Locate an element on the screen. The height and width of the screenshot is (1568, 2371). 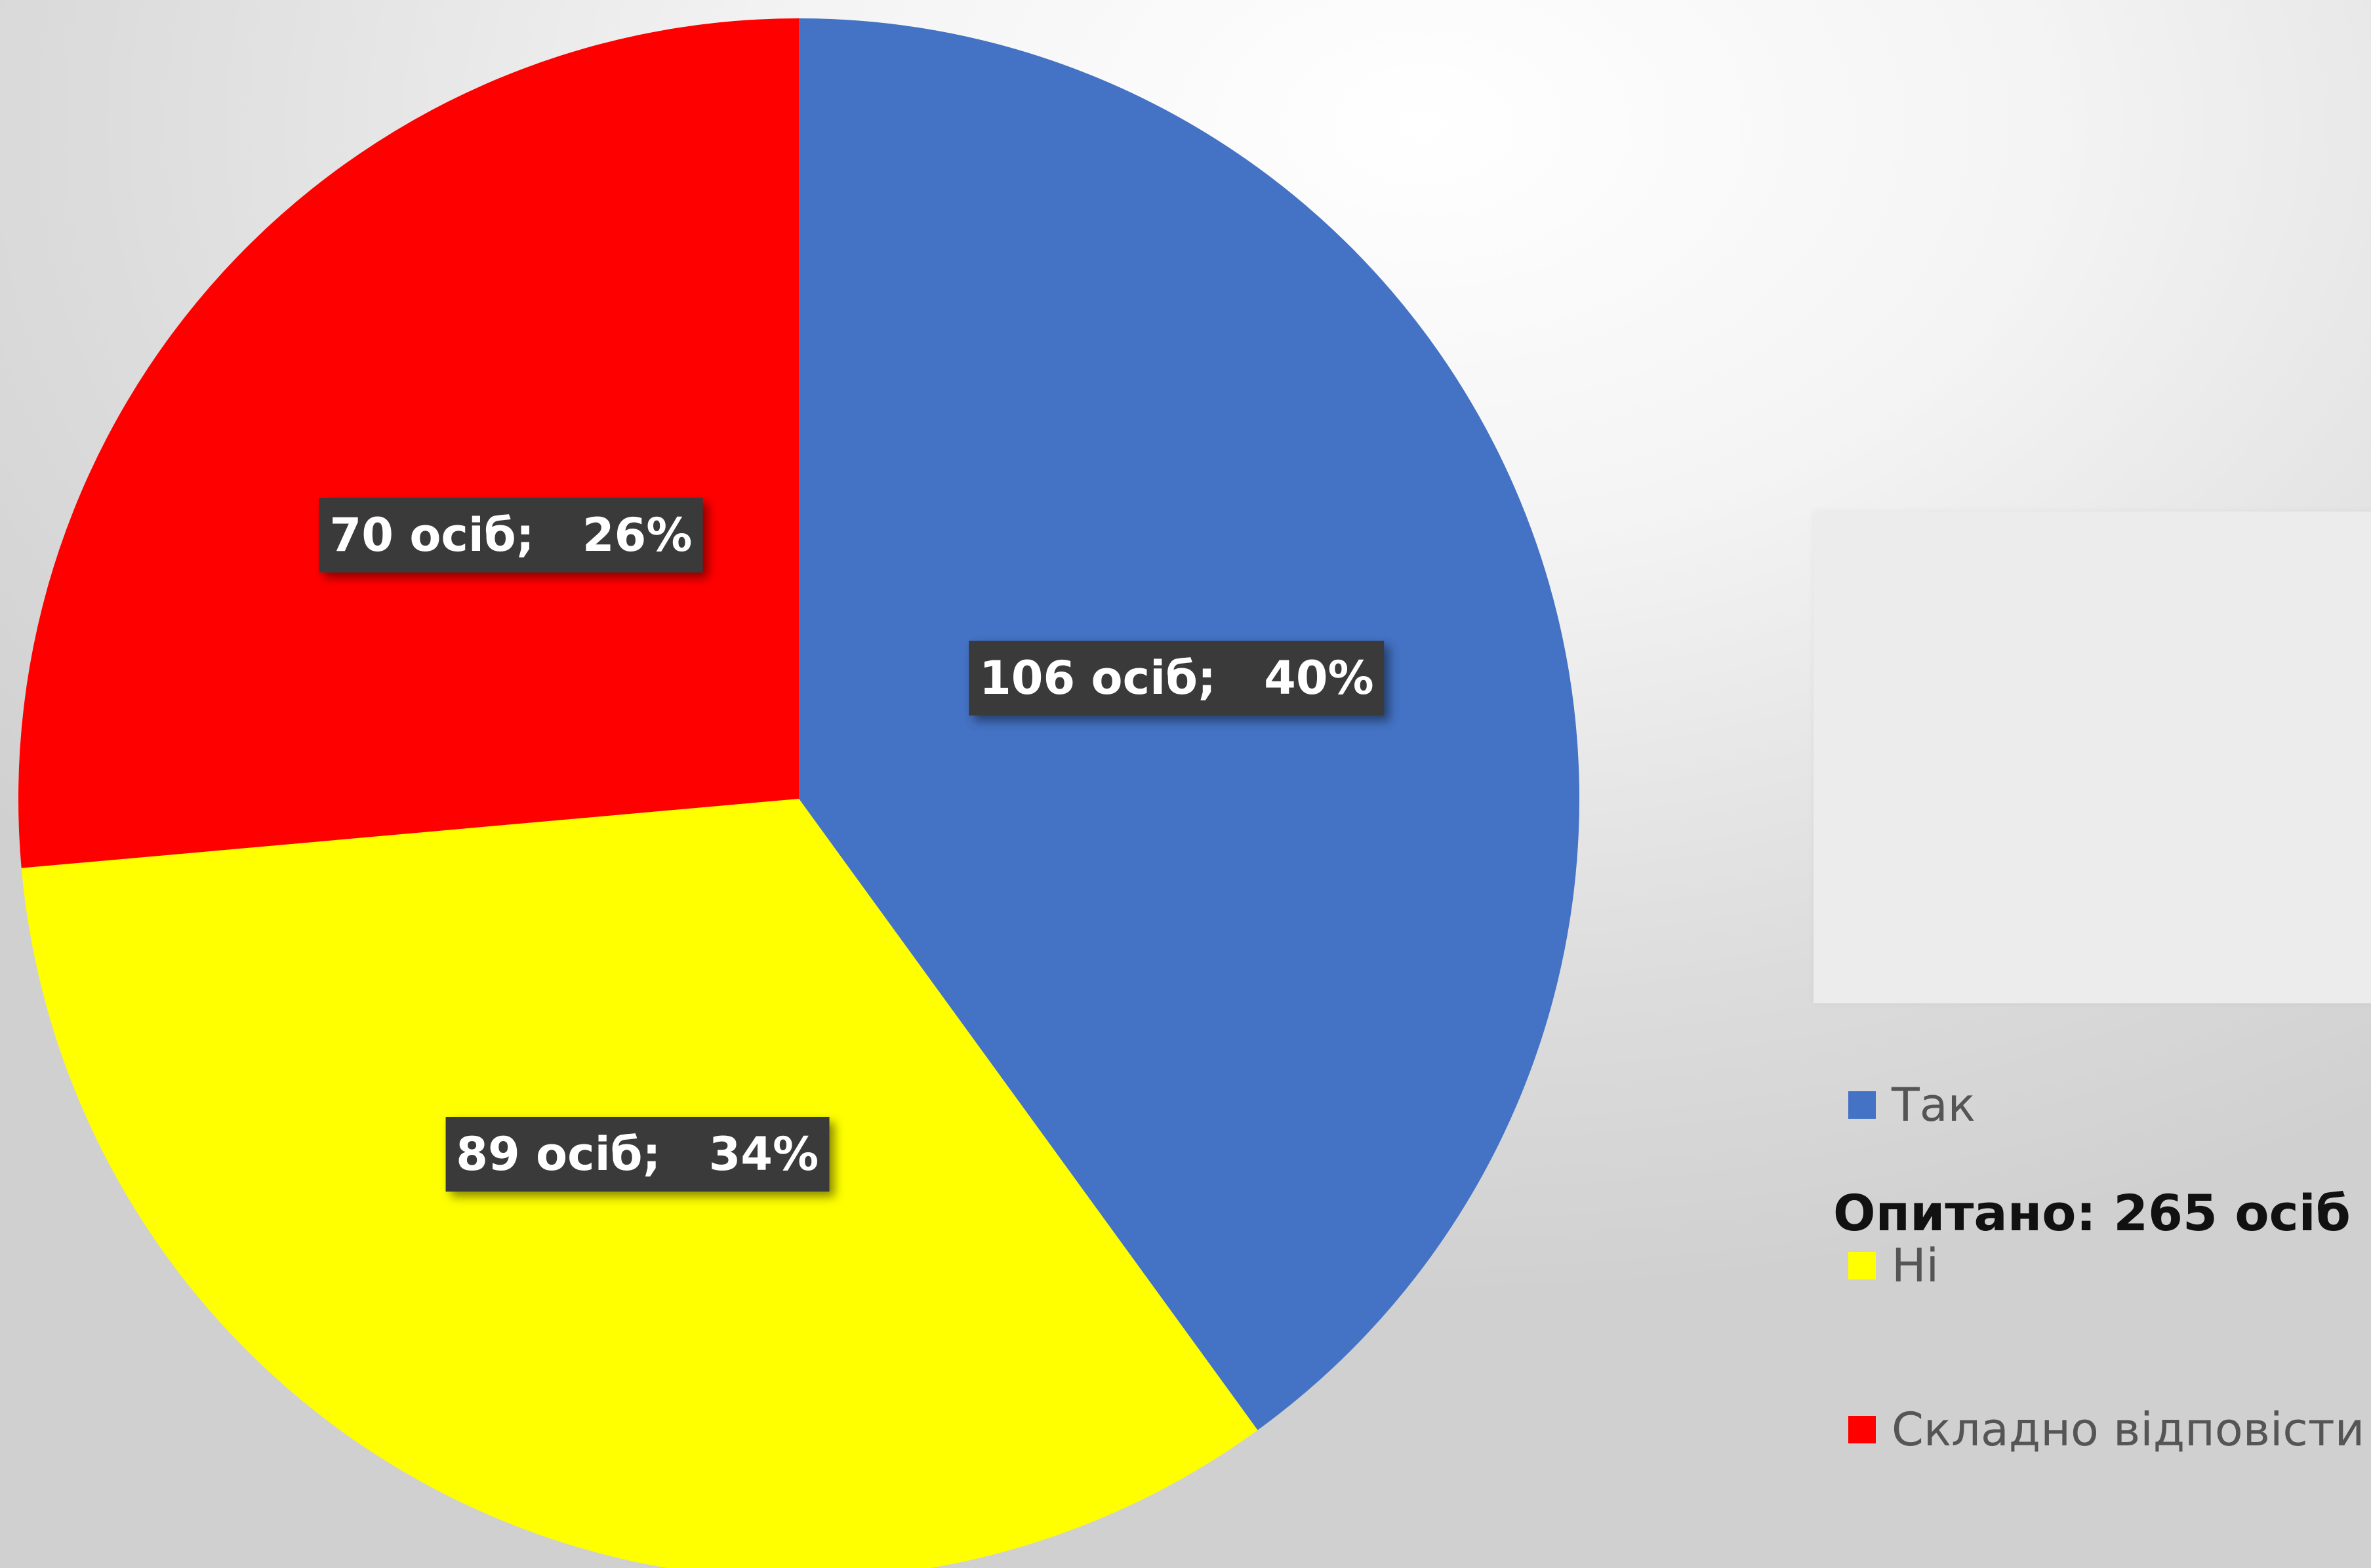
legend-item-tak: Так is located at coordinates (1912, 1105).